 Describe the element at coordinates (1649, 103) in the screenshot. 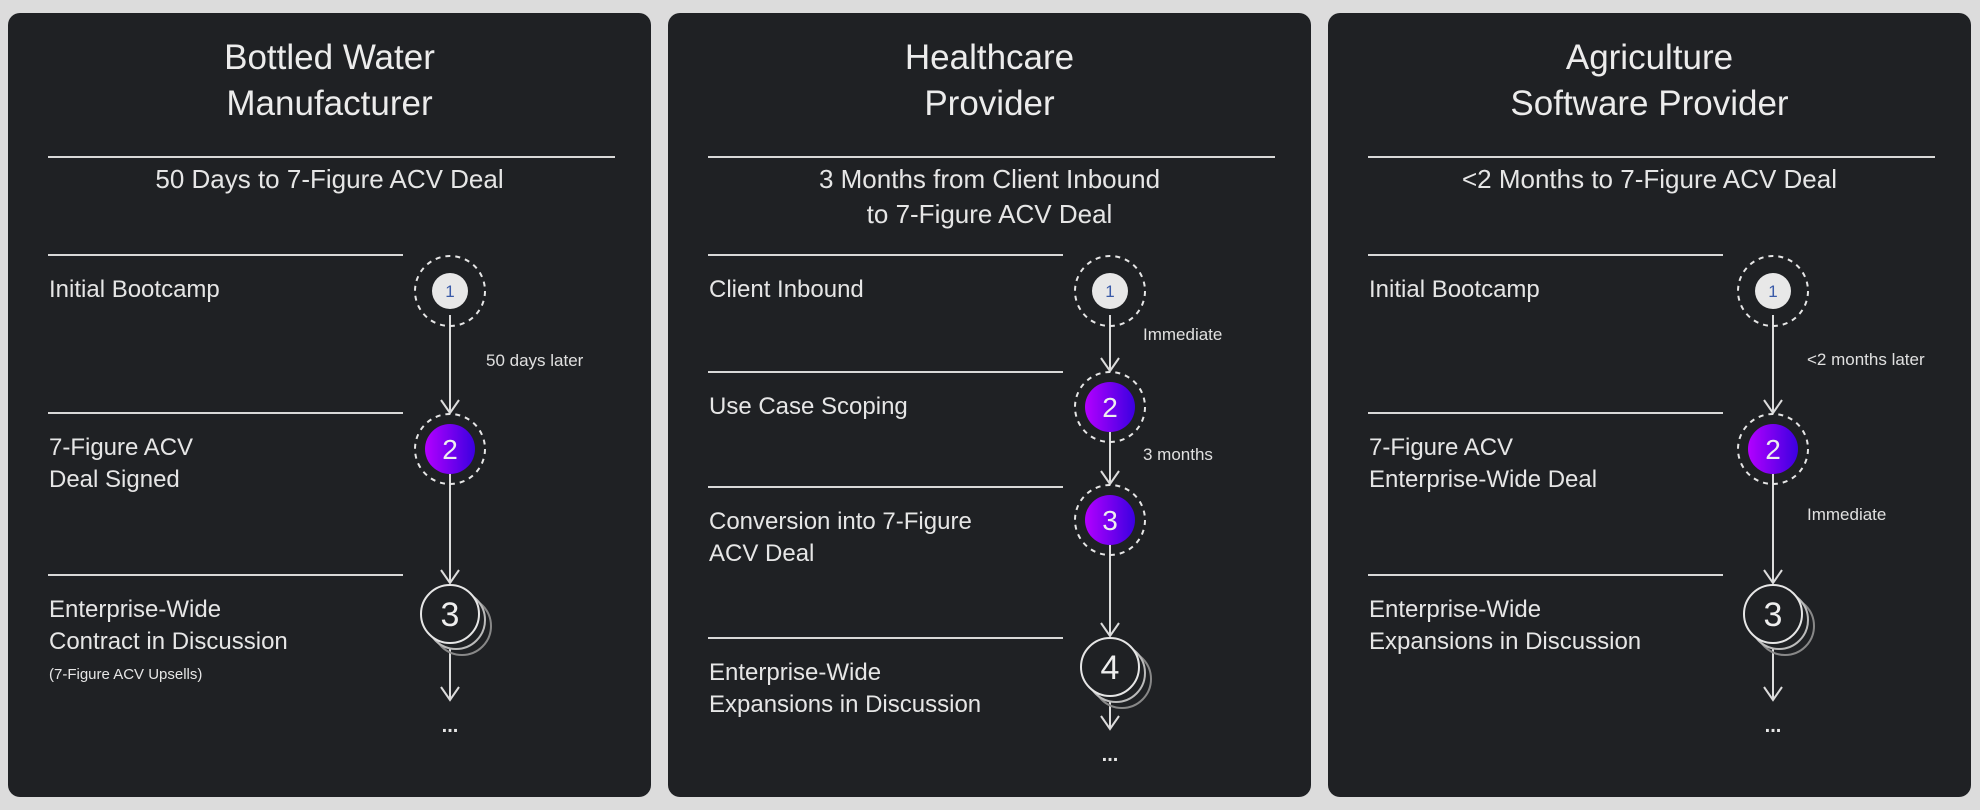

I see `title-line: Software Provider` at that location.